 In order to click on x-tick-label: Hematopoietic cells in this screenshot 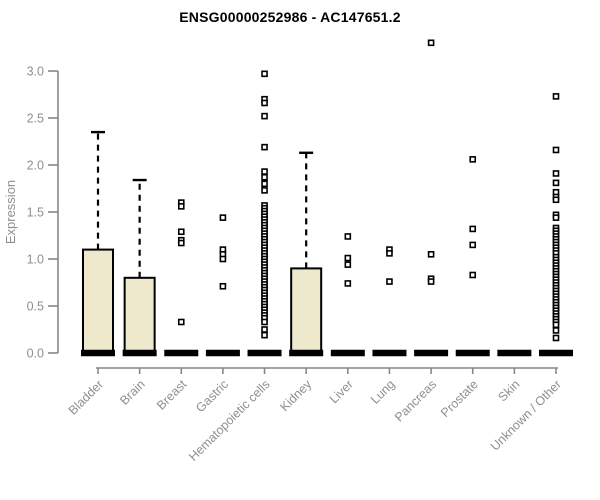, I will do `click(229, 420)`.